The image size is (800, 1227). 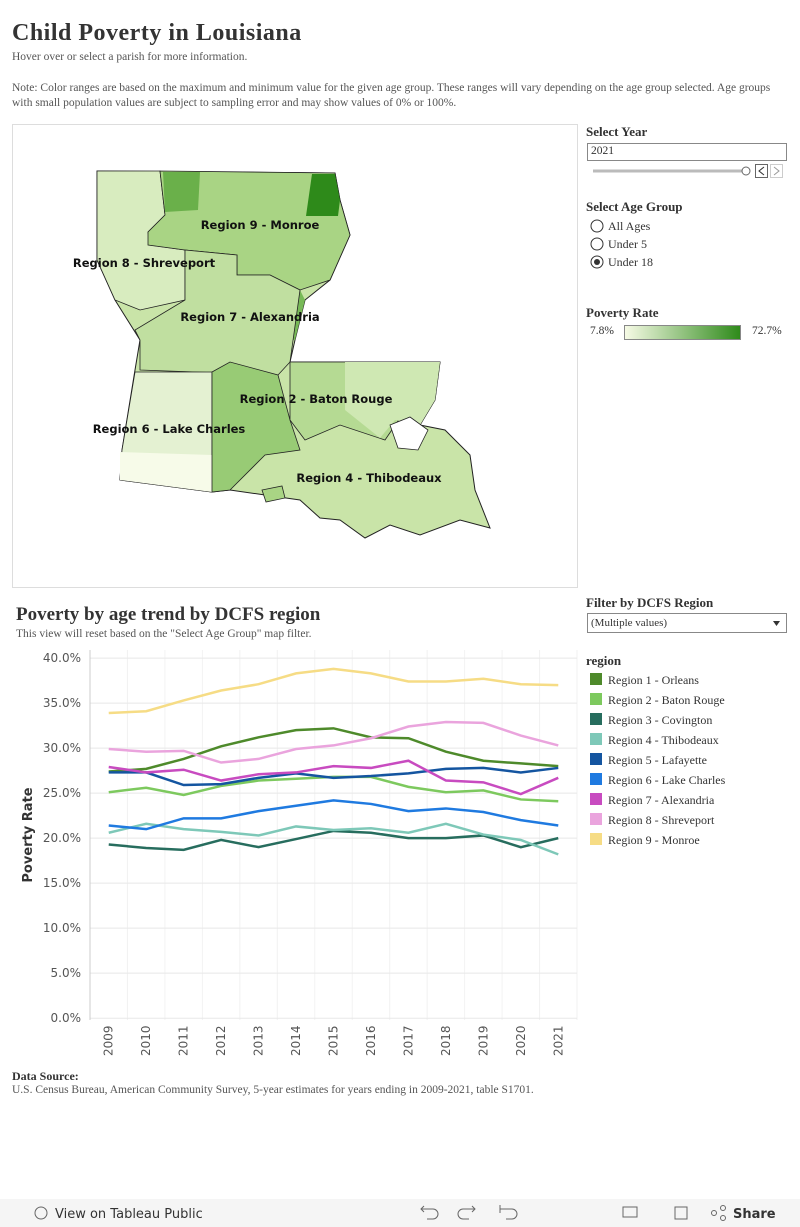 I want to click on x-tick-label: 2013, so click(x=259, y=1040).